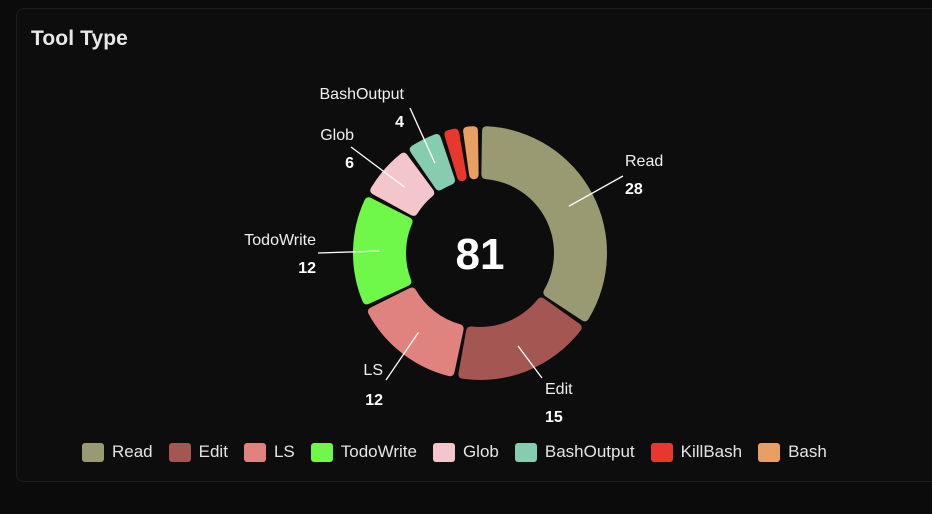 Image resolution: width=932 pixels, height=514 pixels. I want to click on legend-item-bash-output: BashOutput, so click(574, 452).